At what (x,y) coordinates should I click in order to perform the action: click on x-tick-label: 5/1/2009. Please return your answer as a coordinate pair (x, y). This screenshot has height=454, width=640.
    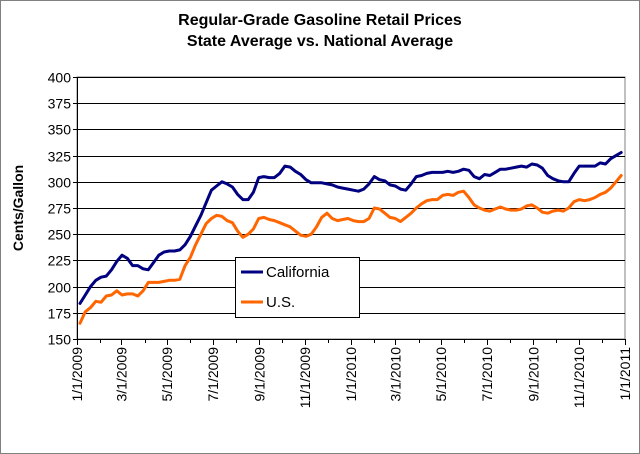
    Looking at the image, I should click on (167, 374).